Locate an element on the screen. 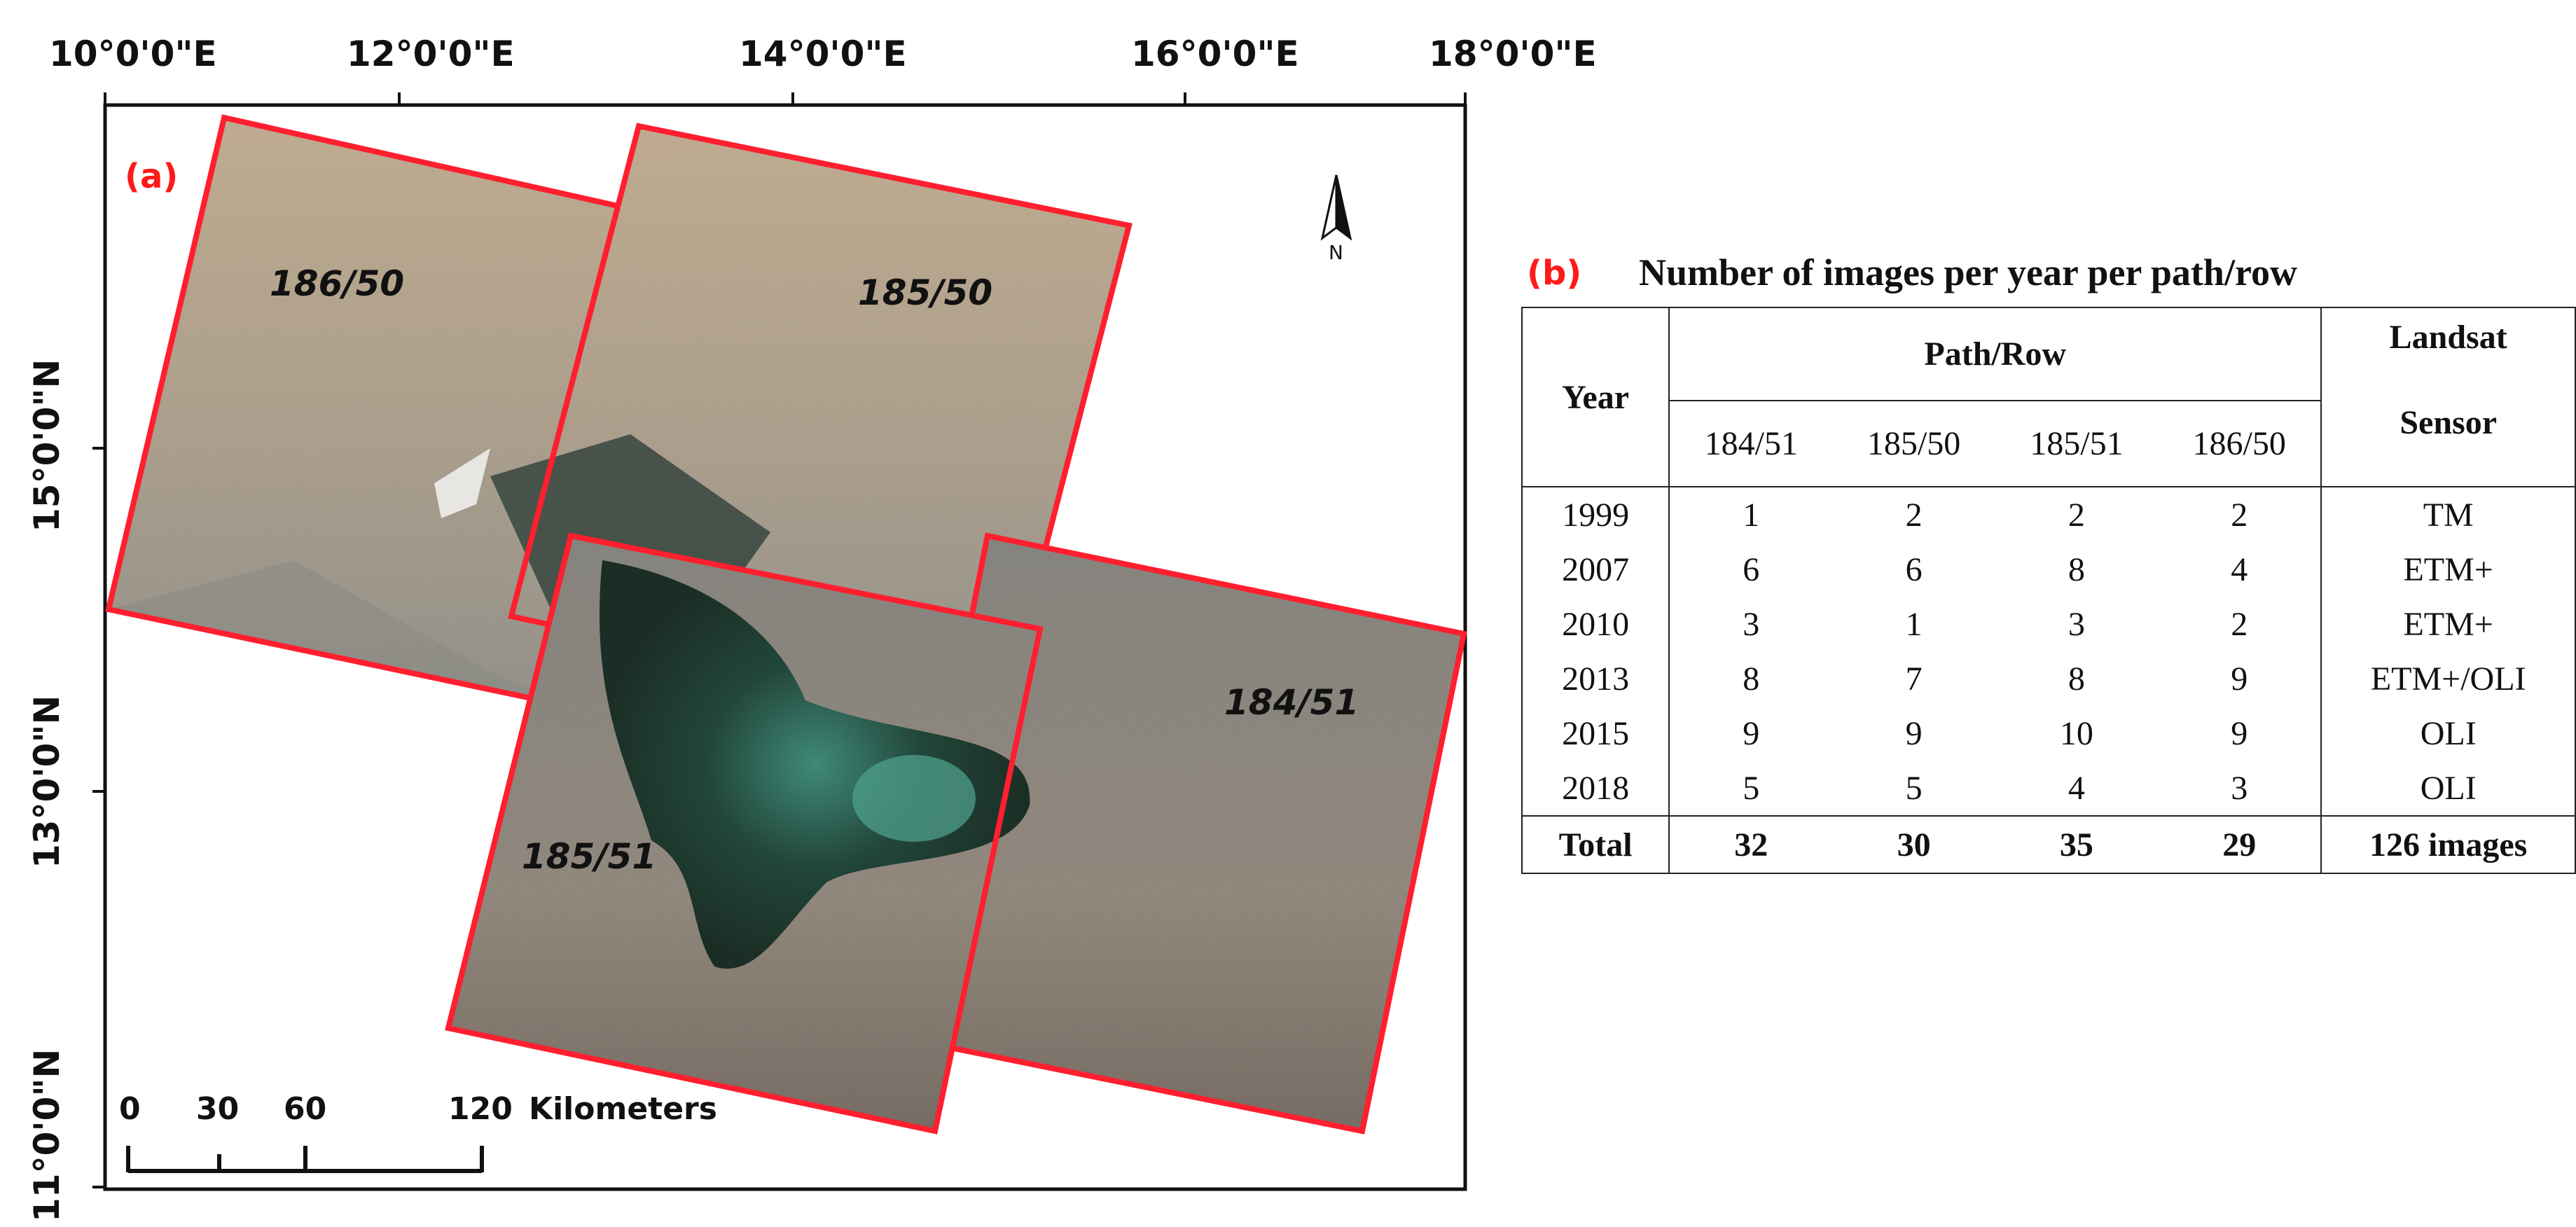 This screenshot has height=1227, width=2576. year-cell: 2010 is located at coordinates (1595, 624).